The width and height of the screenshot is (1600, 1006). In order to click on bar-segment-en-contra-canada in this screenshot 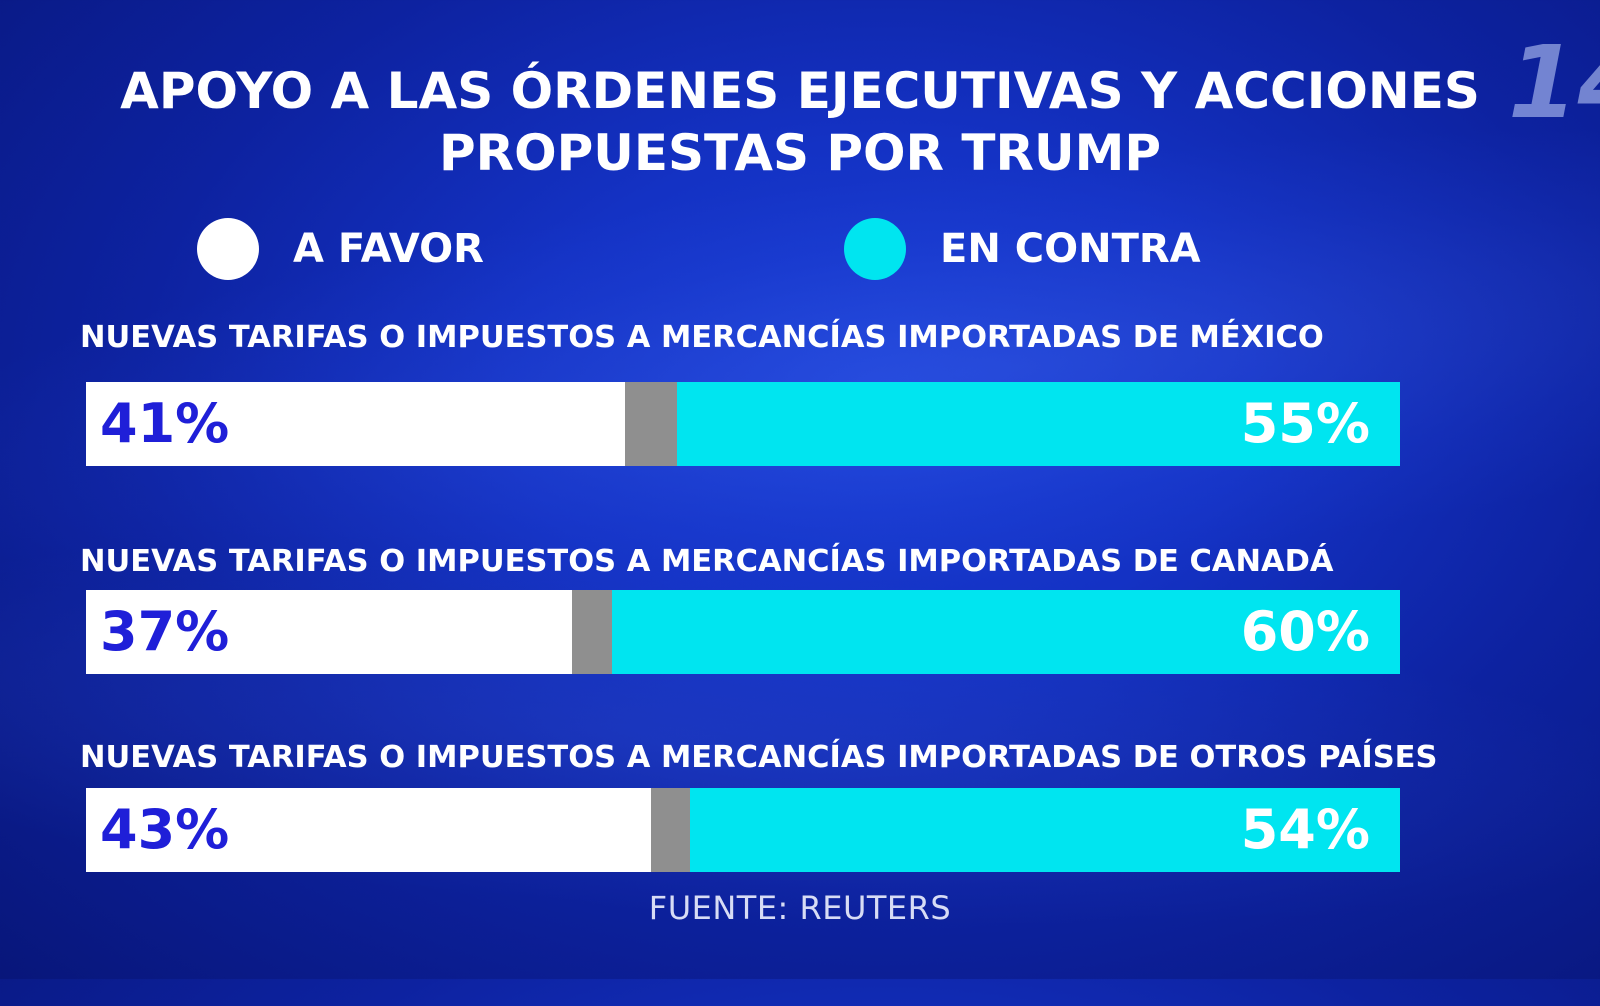, I will do `click(1005, 632)`.